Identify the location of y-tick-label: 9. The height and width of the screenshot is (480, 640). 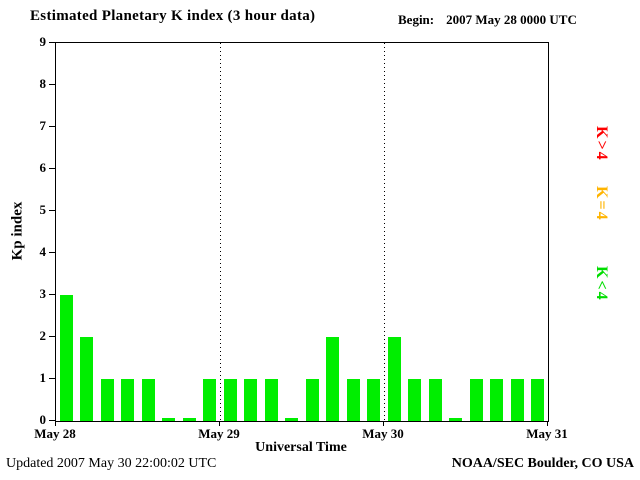
(43, 41).